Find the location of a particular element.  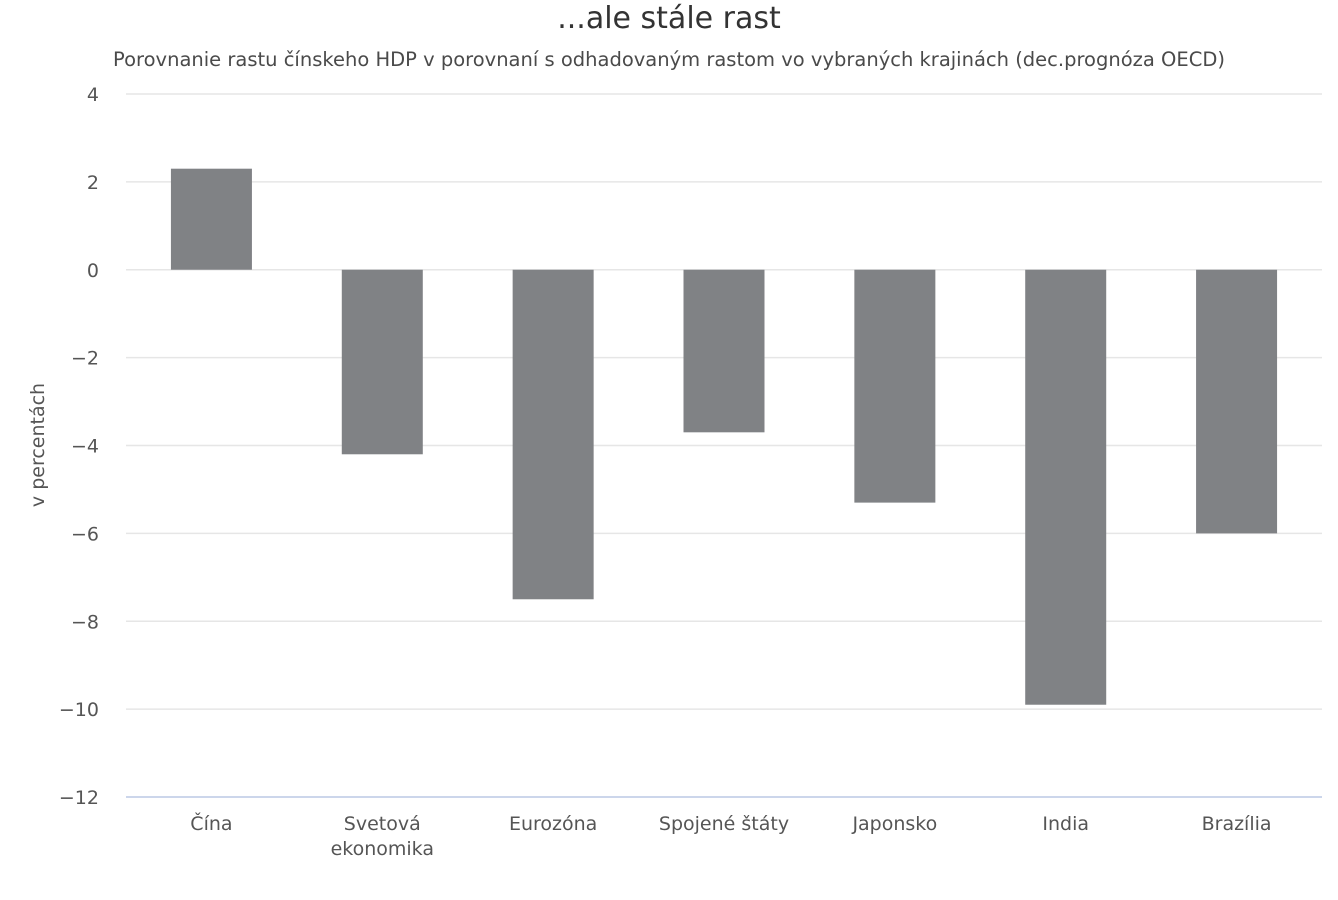

y-tick-label: 4 is located at coordinates (93, 95).